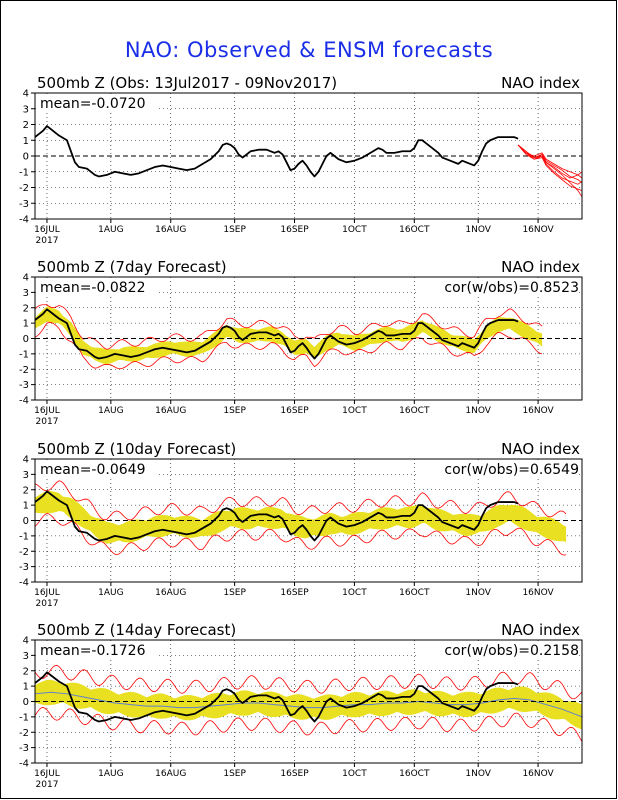  Describe the element at coordinates (511, 651) in the screenshot. I see `cor-label: cor(w/obs)=0.2158` at that location.